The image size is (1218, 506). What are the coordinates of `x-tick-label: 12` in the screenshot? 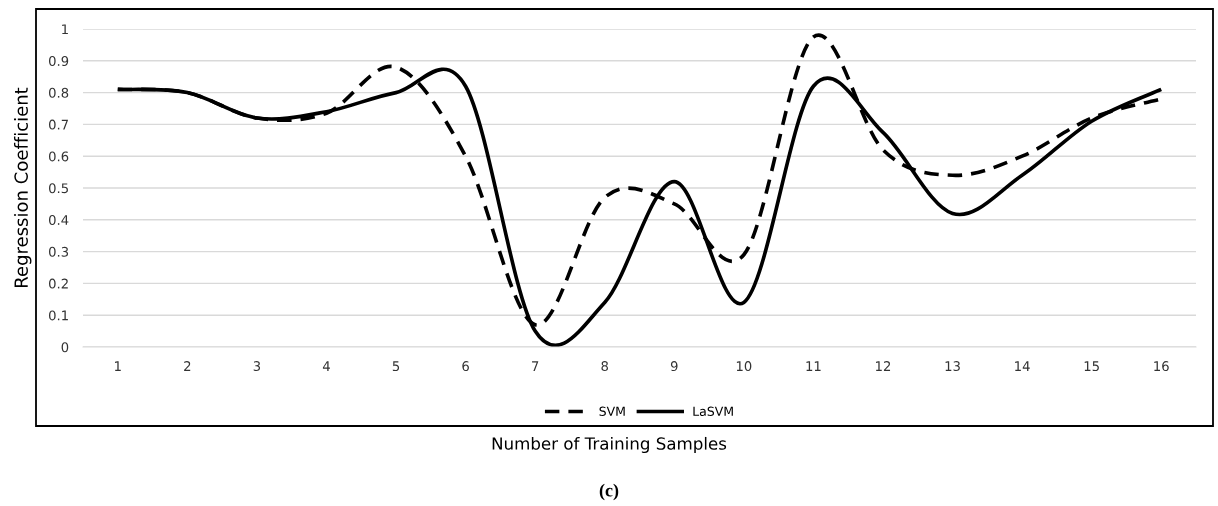 It's located at (883, 366).